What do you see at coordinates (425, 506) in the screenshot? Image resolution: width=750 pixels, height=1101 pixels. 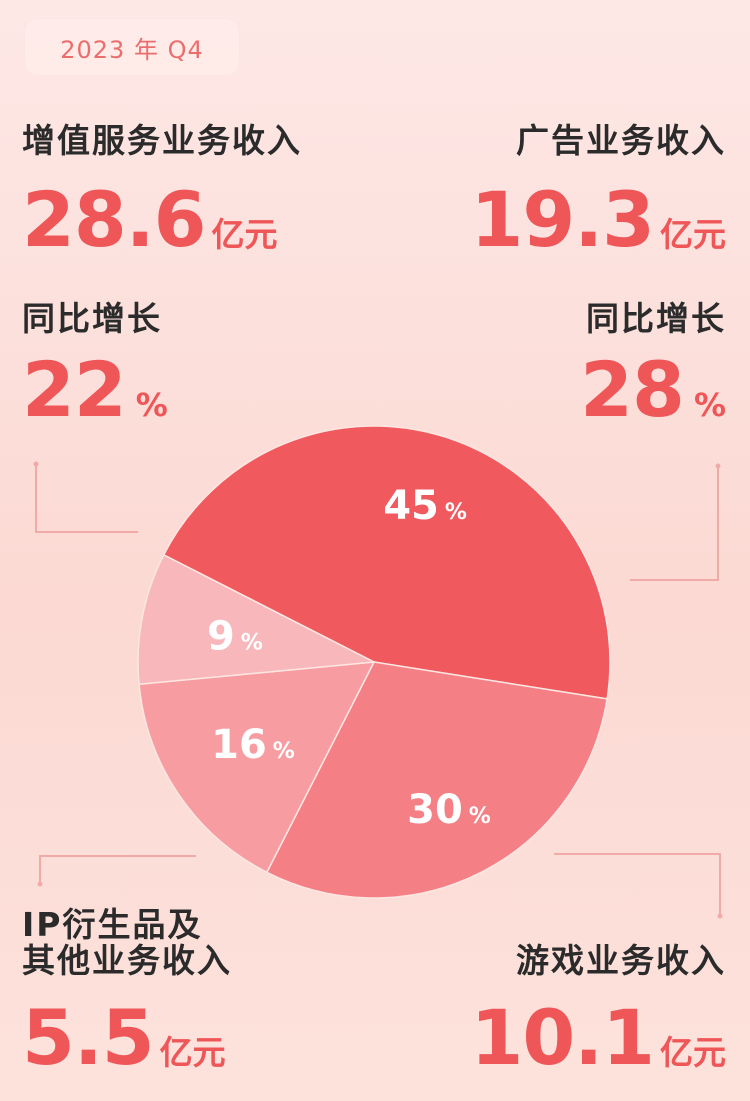 I see `pie-label-vas: 45%` at bounding box center [425, 506].